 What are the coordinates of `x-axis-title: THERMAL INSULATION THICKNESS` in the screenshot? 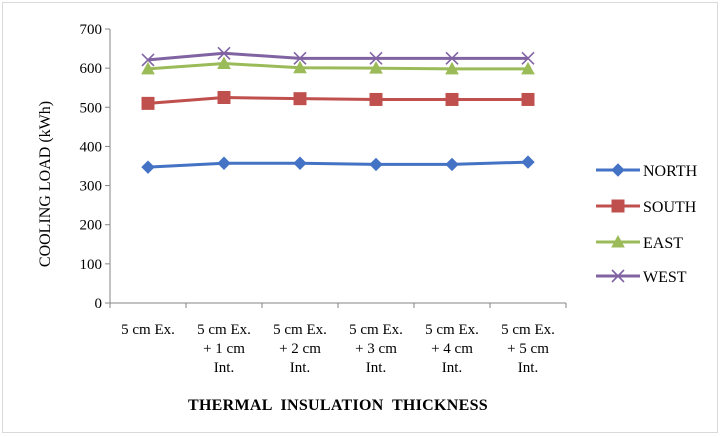 It's located at (338, 405).